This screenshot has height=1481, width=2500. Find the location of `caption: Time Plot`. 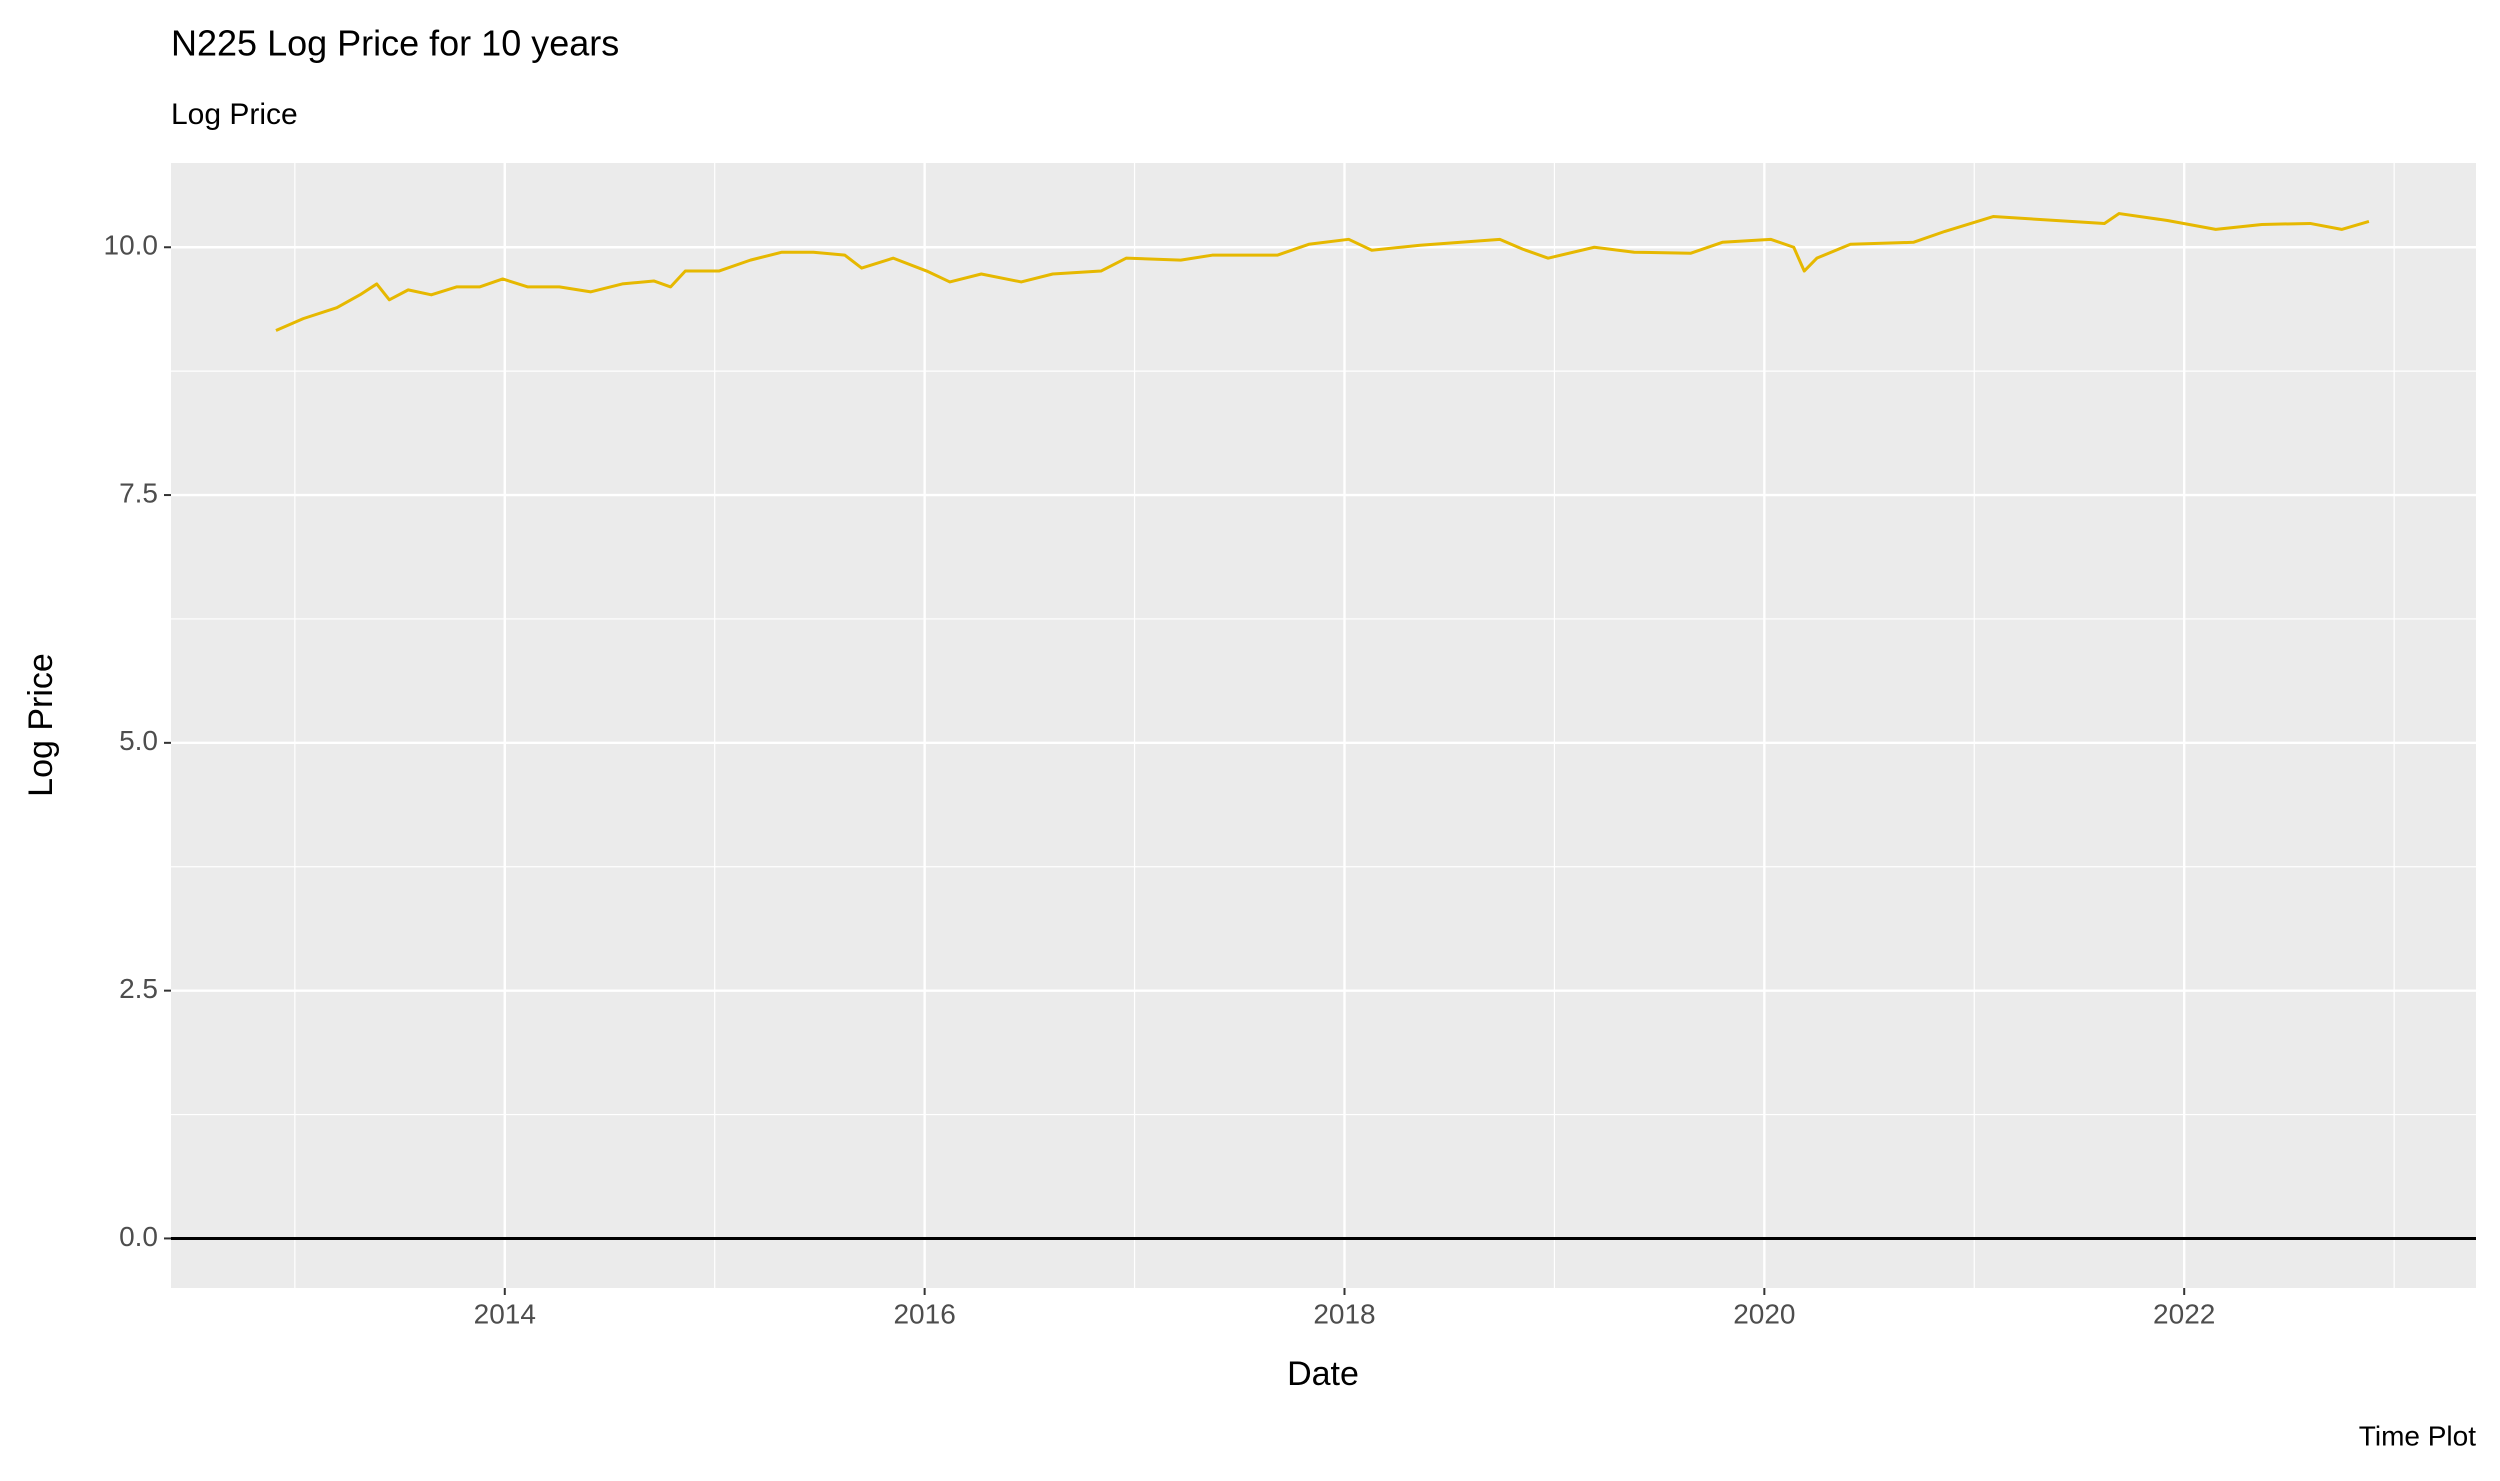

caption: Time Plot is located at coordinates (2417, 1435).